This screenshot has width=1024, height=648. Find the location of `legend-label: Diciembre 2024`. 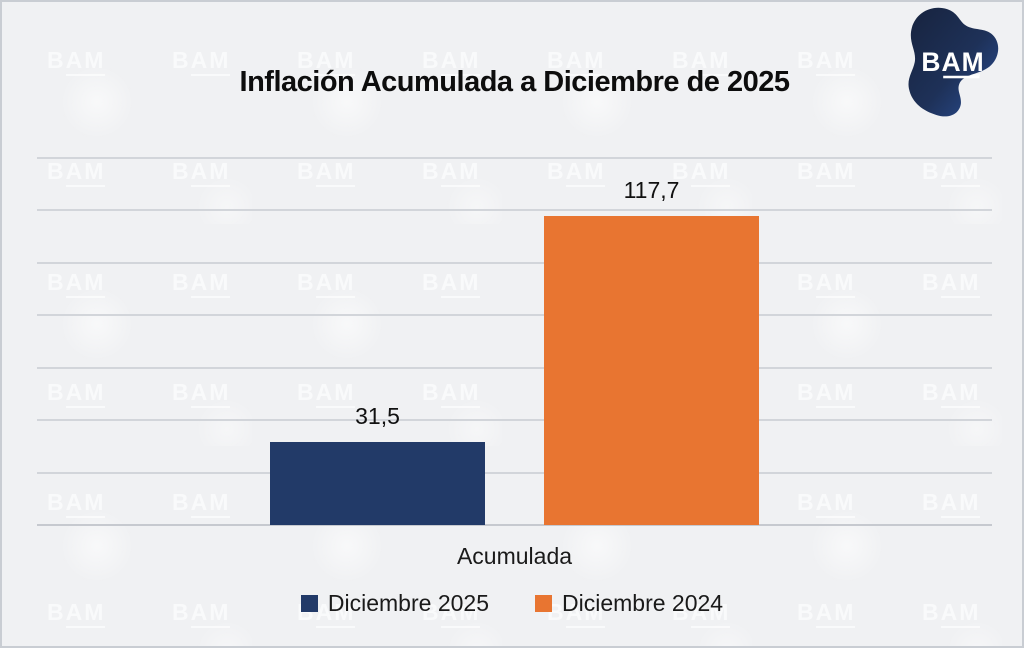

legend-label: Diciembre 2024 is located at coordinates (643, 603).